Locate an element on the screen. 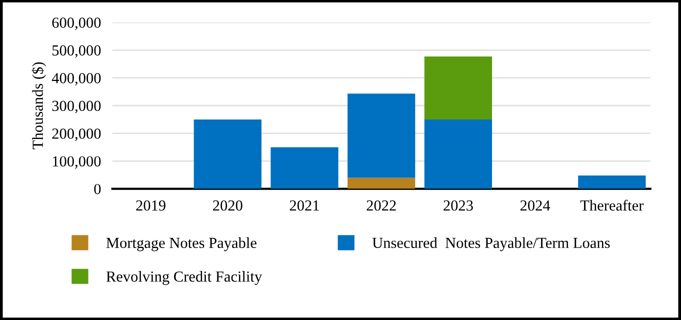 The image size is (681, 320). y-tick-label: 200,000 is located at coordinates (76, 134).